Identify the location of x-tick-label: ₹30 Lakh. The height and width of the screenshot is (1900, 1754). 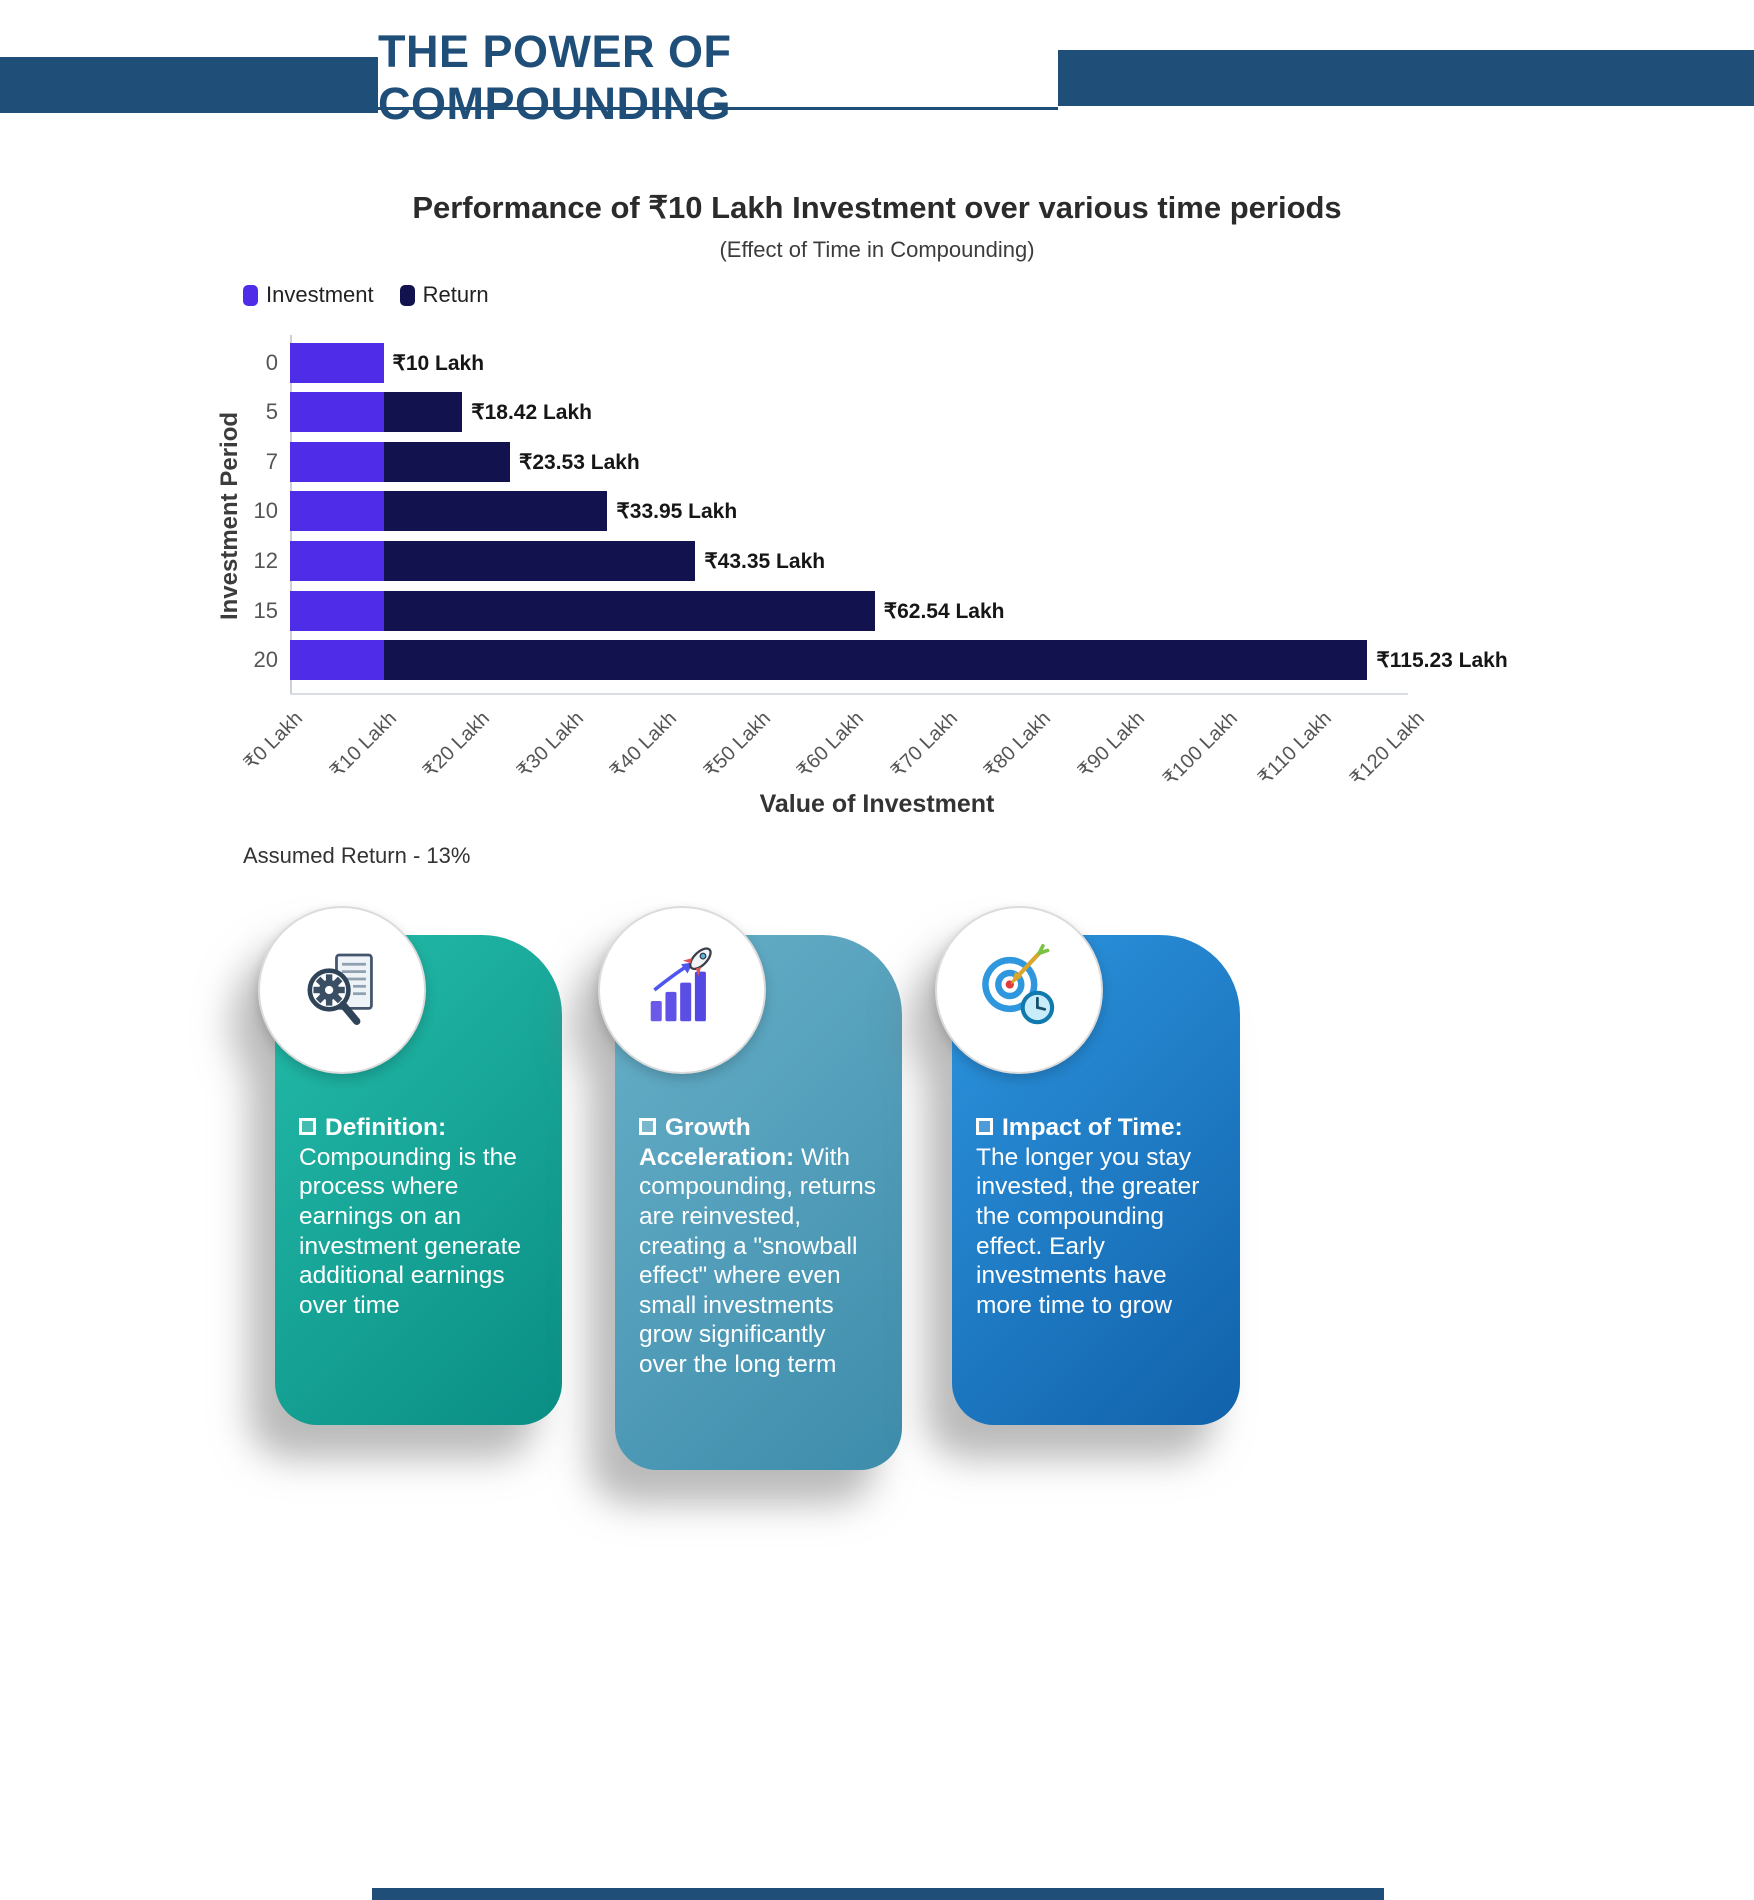
(550, 745).